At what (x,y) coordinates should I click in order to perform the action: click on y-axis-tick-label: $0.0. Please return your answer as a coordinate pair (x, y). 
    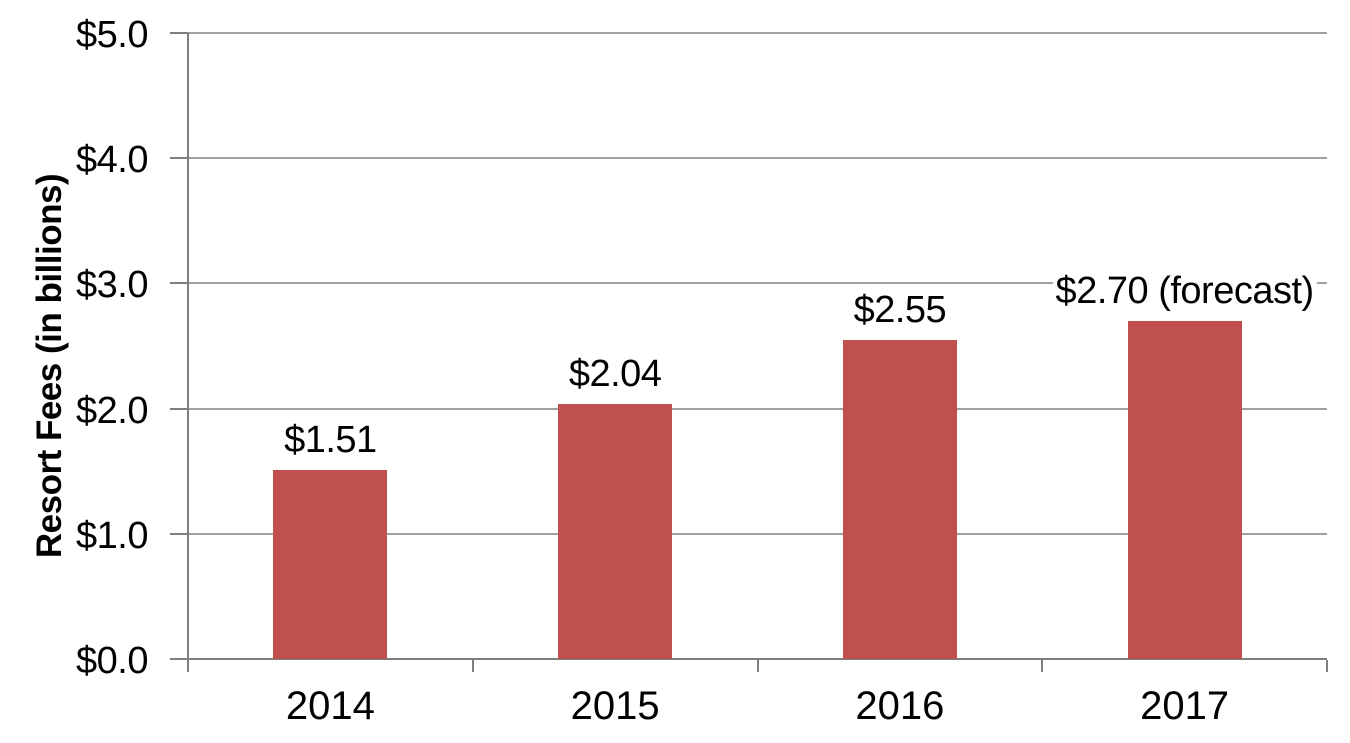
    Looking at the image, I should click on (112, 661).